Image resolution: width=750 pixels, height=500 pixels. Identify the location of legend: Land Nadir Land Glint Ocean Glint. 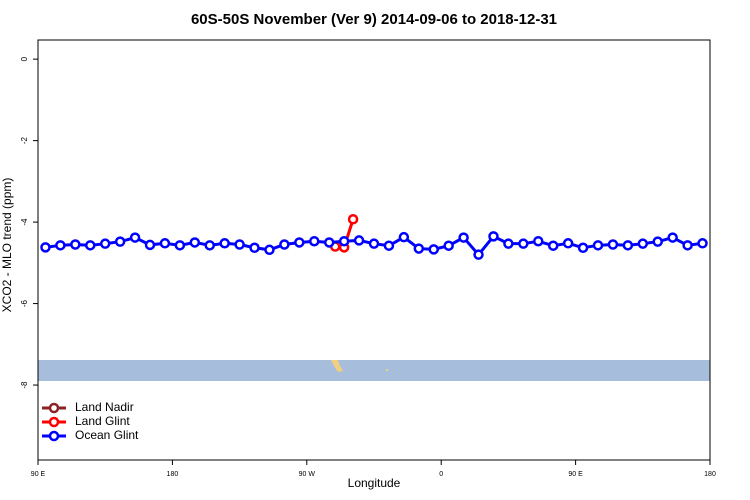
(90, 421).